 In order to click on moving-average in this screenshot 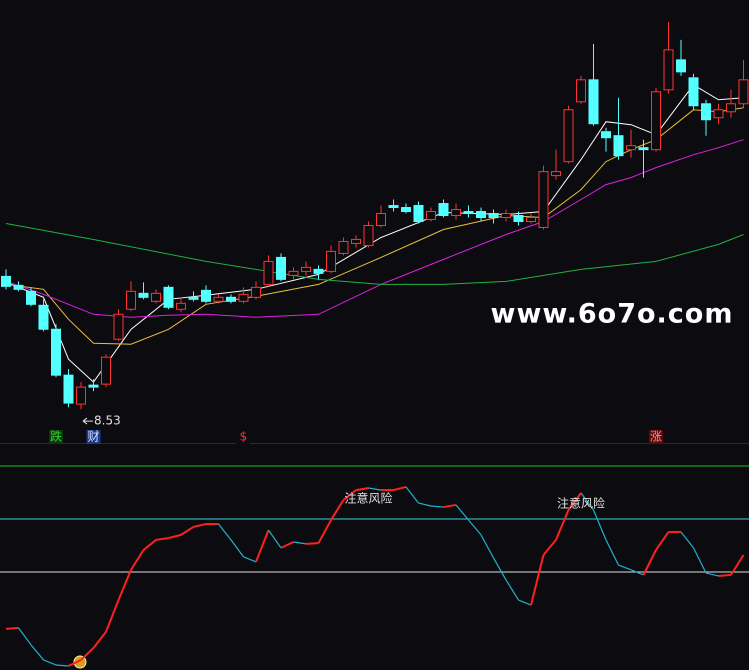, I will do `click(374, 254)`.